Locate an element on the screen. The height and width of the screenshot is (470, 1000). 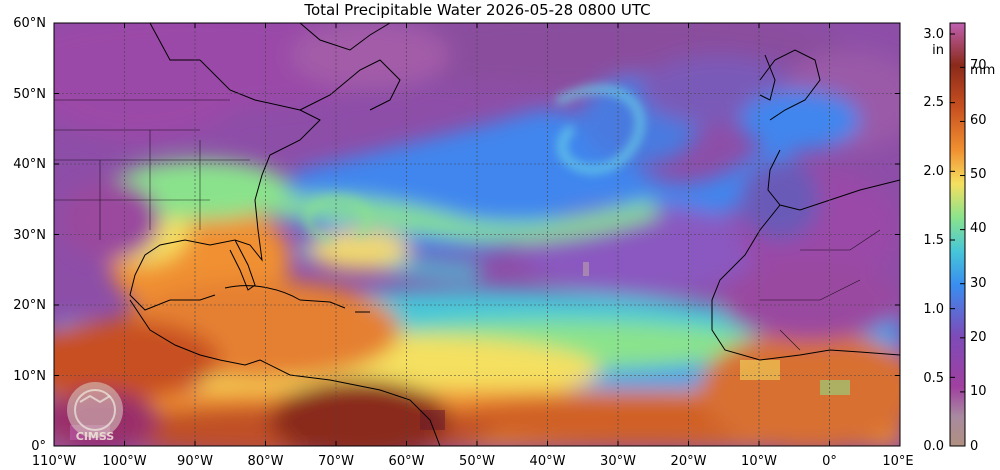
lon-tick-label: 30°W is located at coordinates (618, 461).